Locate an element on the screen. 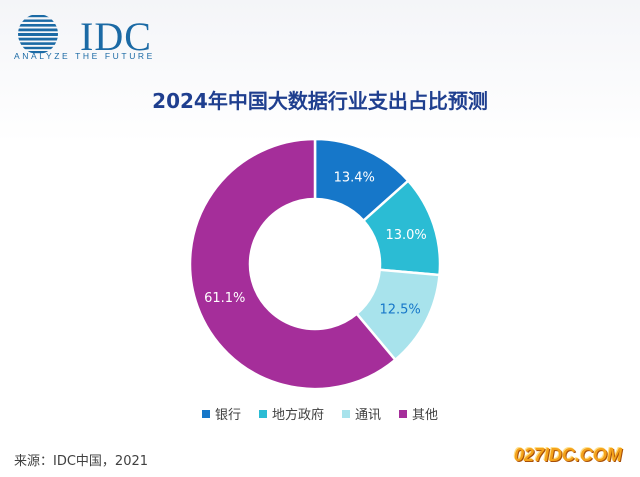 This screenshot has height=477, width=640. legend-label: 地方政府 is located at coordinates (297, 415).